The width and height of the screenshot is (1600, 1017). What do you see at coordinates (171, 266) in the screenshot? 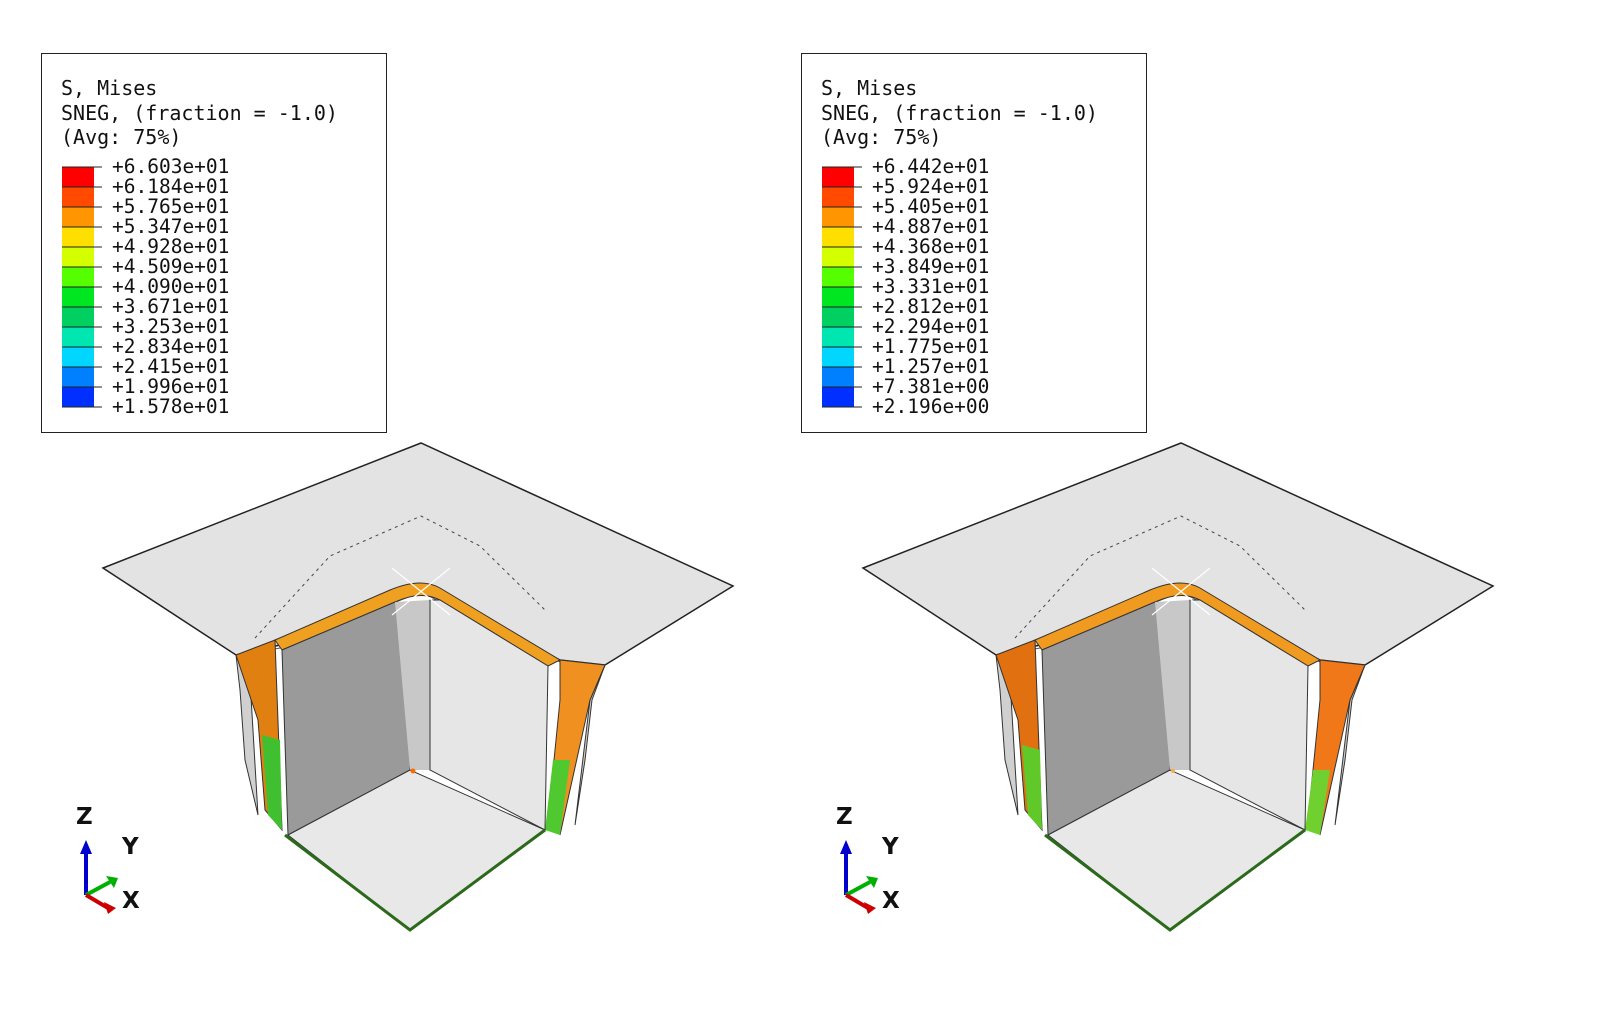
I see `colorbar-value-label: +4.509e+01` at bounding box center [171, 266].